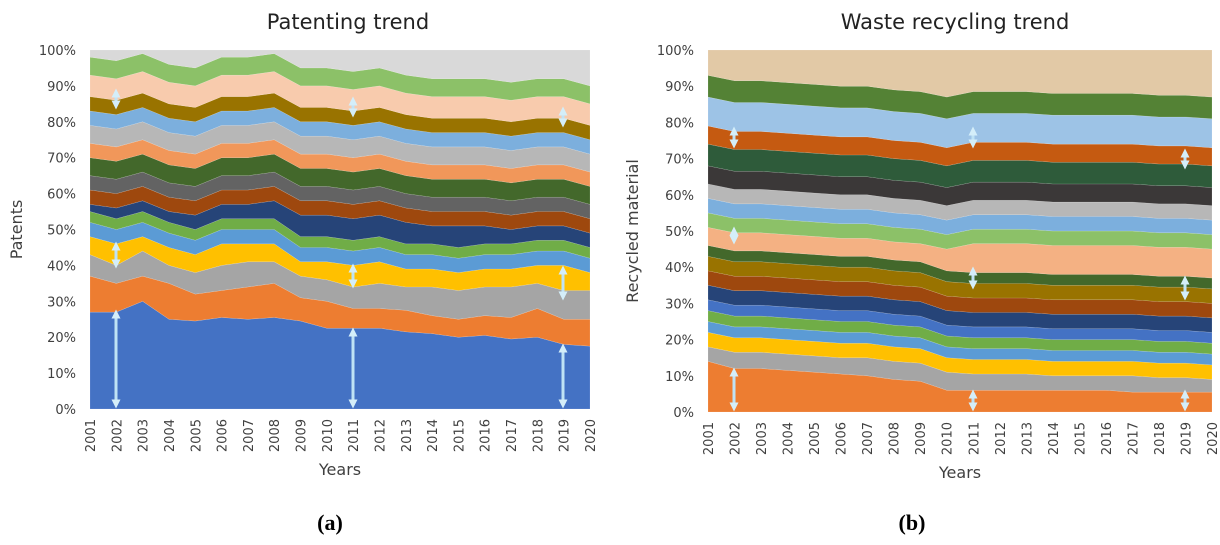  Describe the element at coordinates (632, 231) in the screenshot. I see `y-axis-label: Recycled material` at that location.